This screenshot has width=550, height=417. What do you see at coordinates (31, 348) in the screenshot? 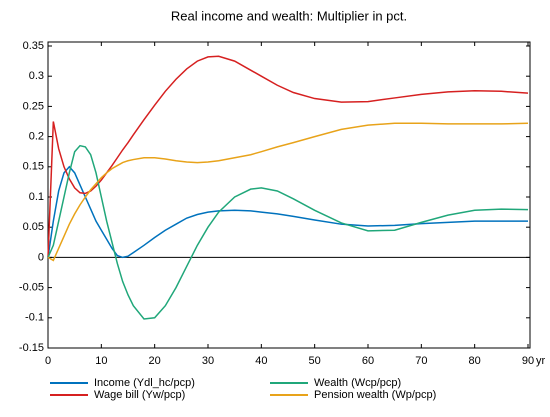
I see `y-tick-label: -0.15` at bounding box center [31, 348].